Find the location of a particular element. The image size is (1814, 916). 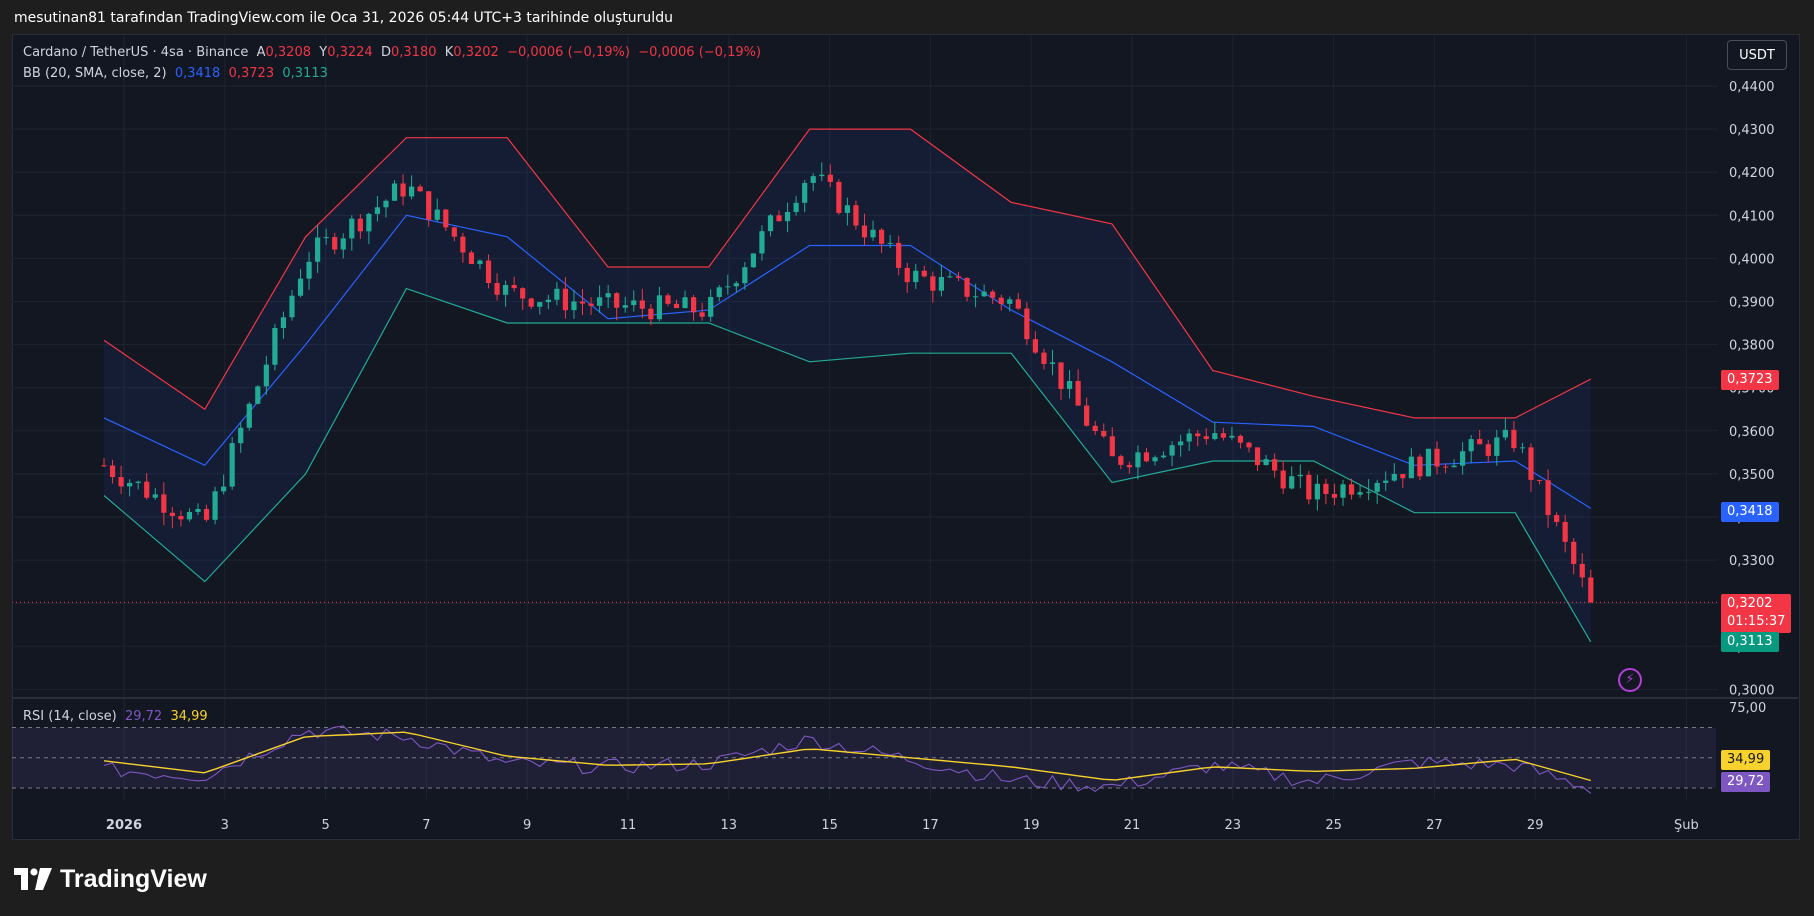

time-tick-label: 15 is located at coordinates (829, 825).